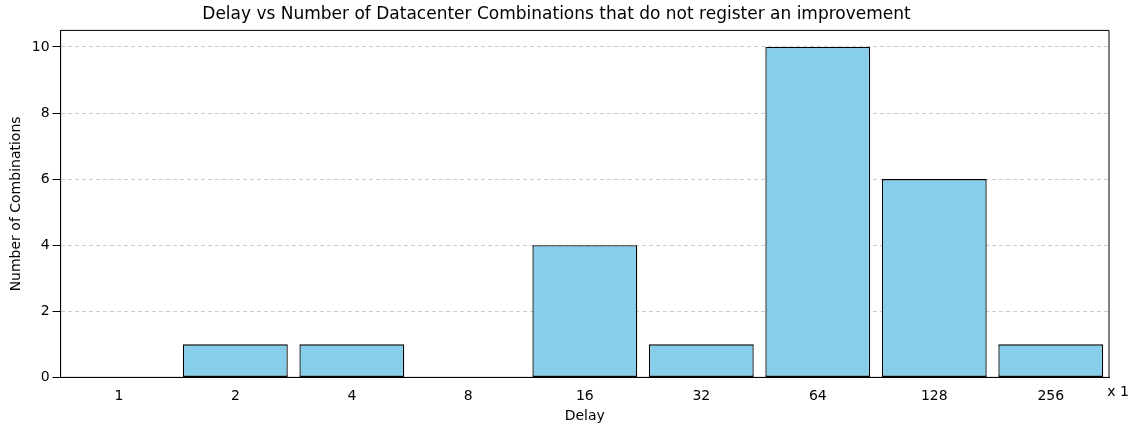  I want to click on y-tick-label: 10, so click(40, 45).